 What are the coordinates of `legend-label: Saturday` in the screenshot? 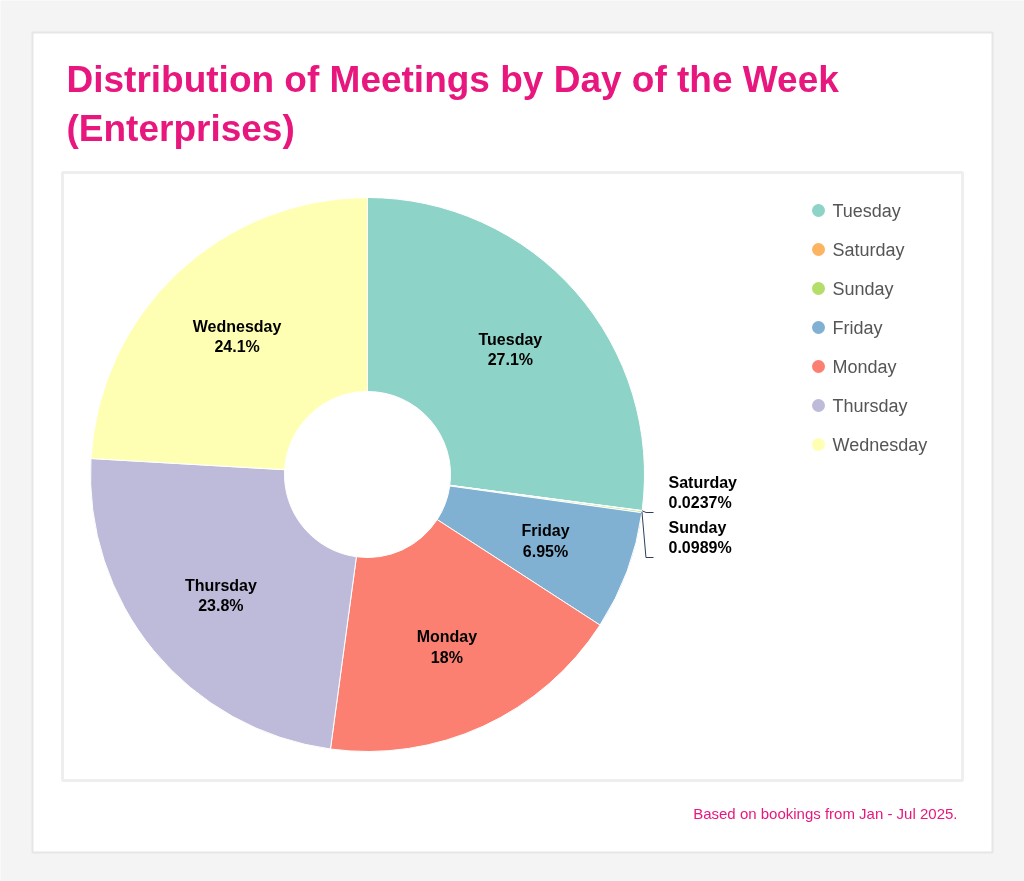 It's located at (868, 249).